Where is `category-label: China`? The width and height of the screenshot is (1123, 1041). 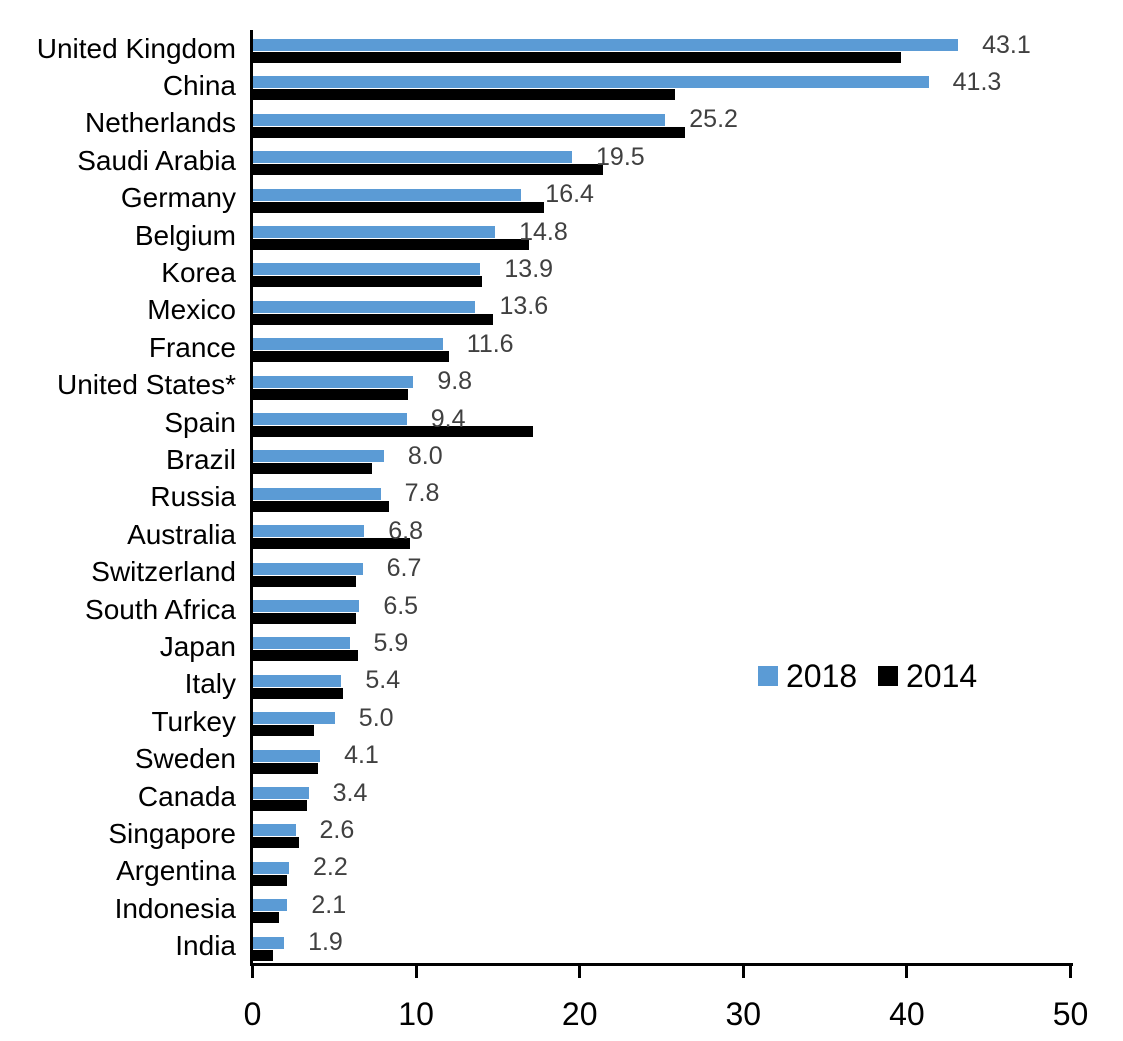
category-label: China is located at coordinates (199, 86).